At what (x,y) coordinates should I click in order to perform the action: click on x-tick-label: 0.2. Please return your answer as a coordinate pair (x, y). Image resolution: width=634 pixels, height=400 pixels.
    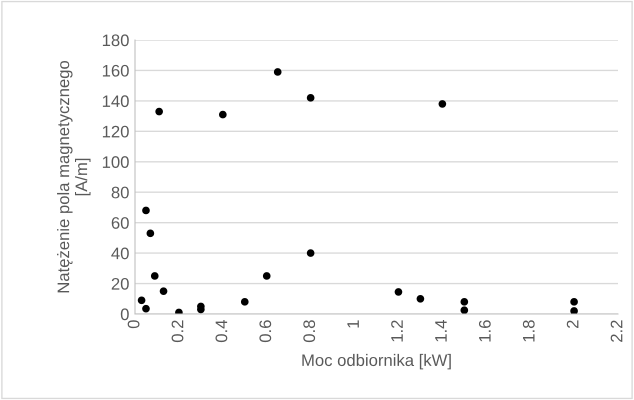
    Looking at the image, I should click on (178, 331).